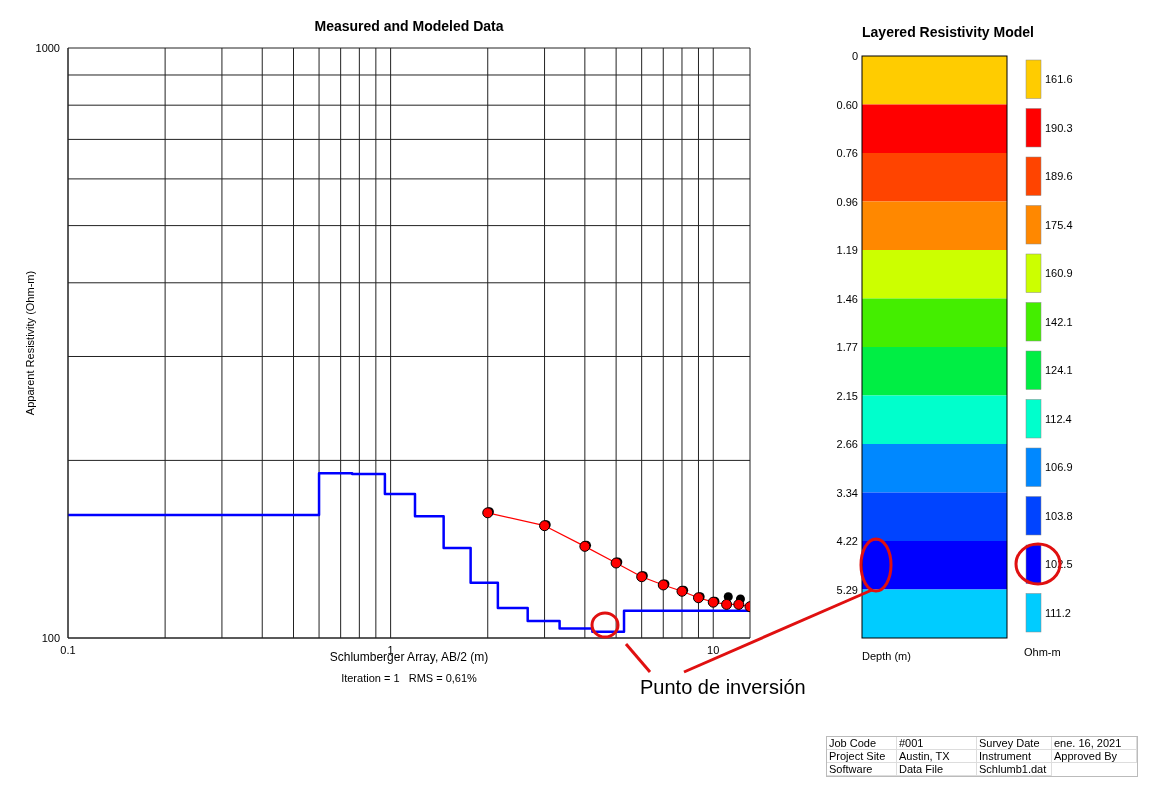 The width and height of the screenshot is (1150, 800). What do you see at coordinates (847, 589) in the screenshot?
I see `category-label: 5.29` at bounding box center [847, 589].